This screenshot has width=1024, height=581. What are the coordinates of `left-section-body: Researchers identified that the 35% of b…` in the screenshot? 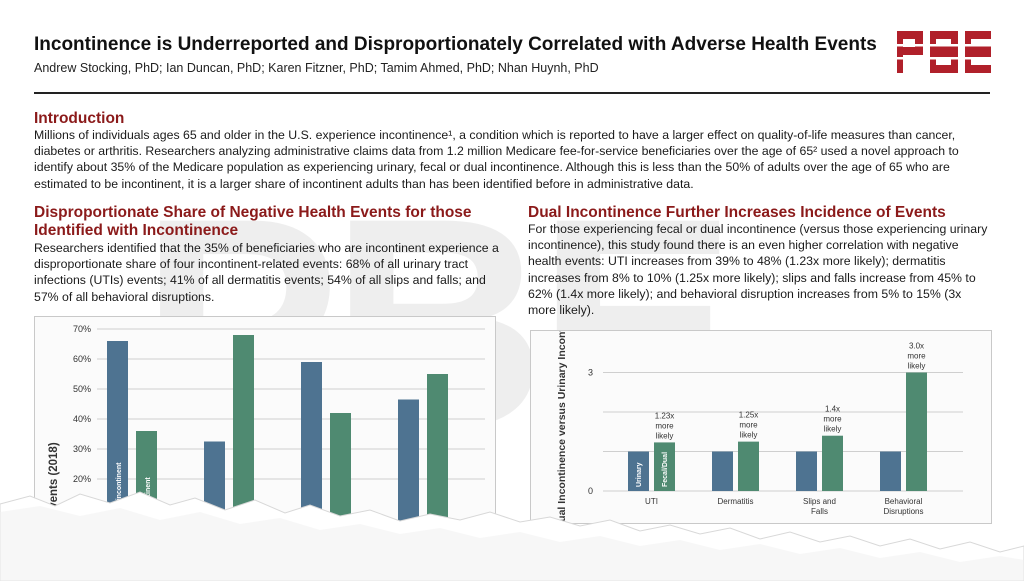 It's located at (266, 272).